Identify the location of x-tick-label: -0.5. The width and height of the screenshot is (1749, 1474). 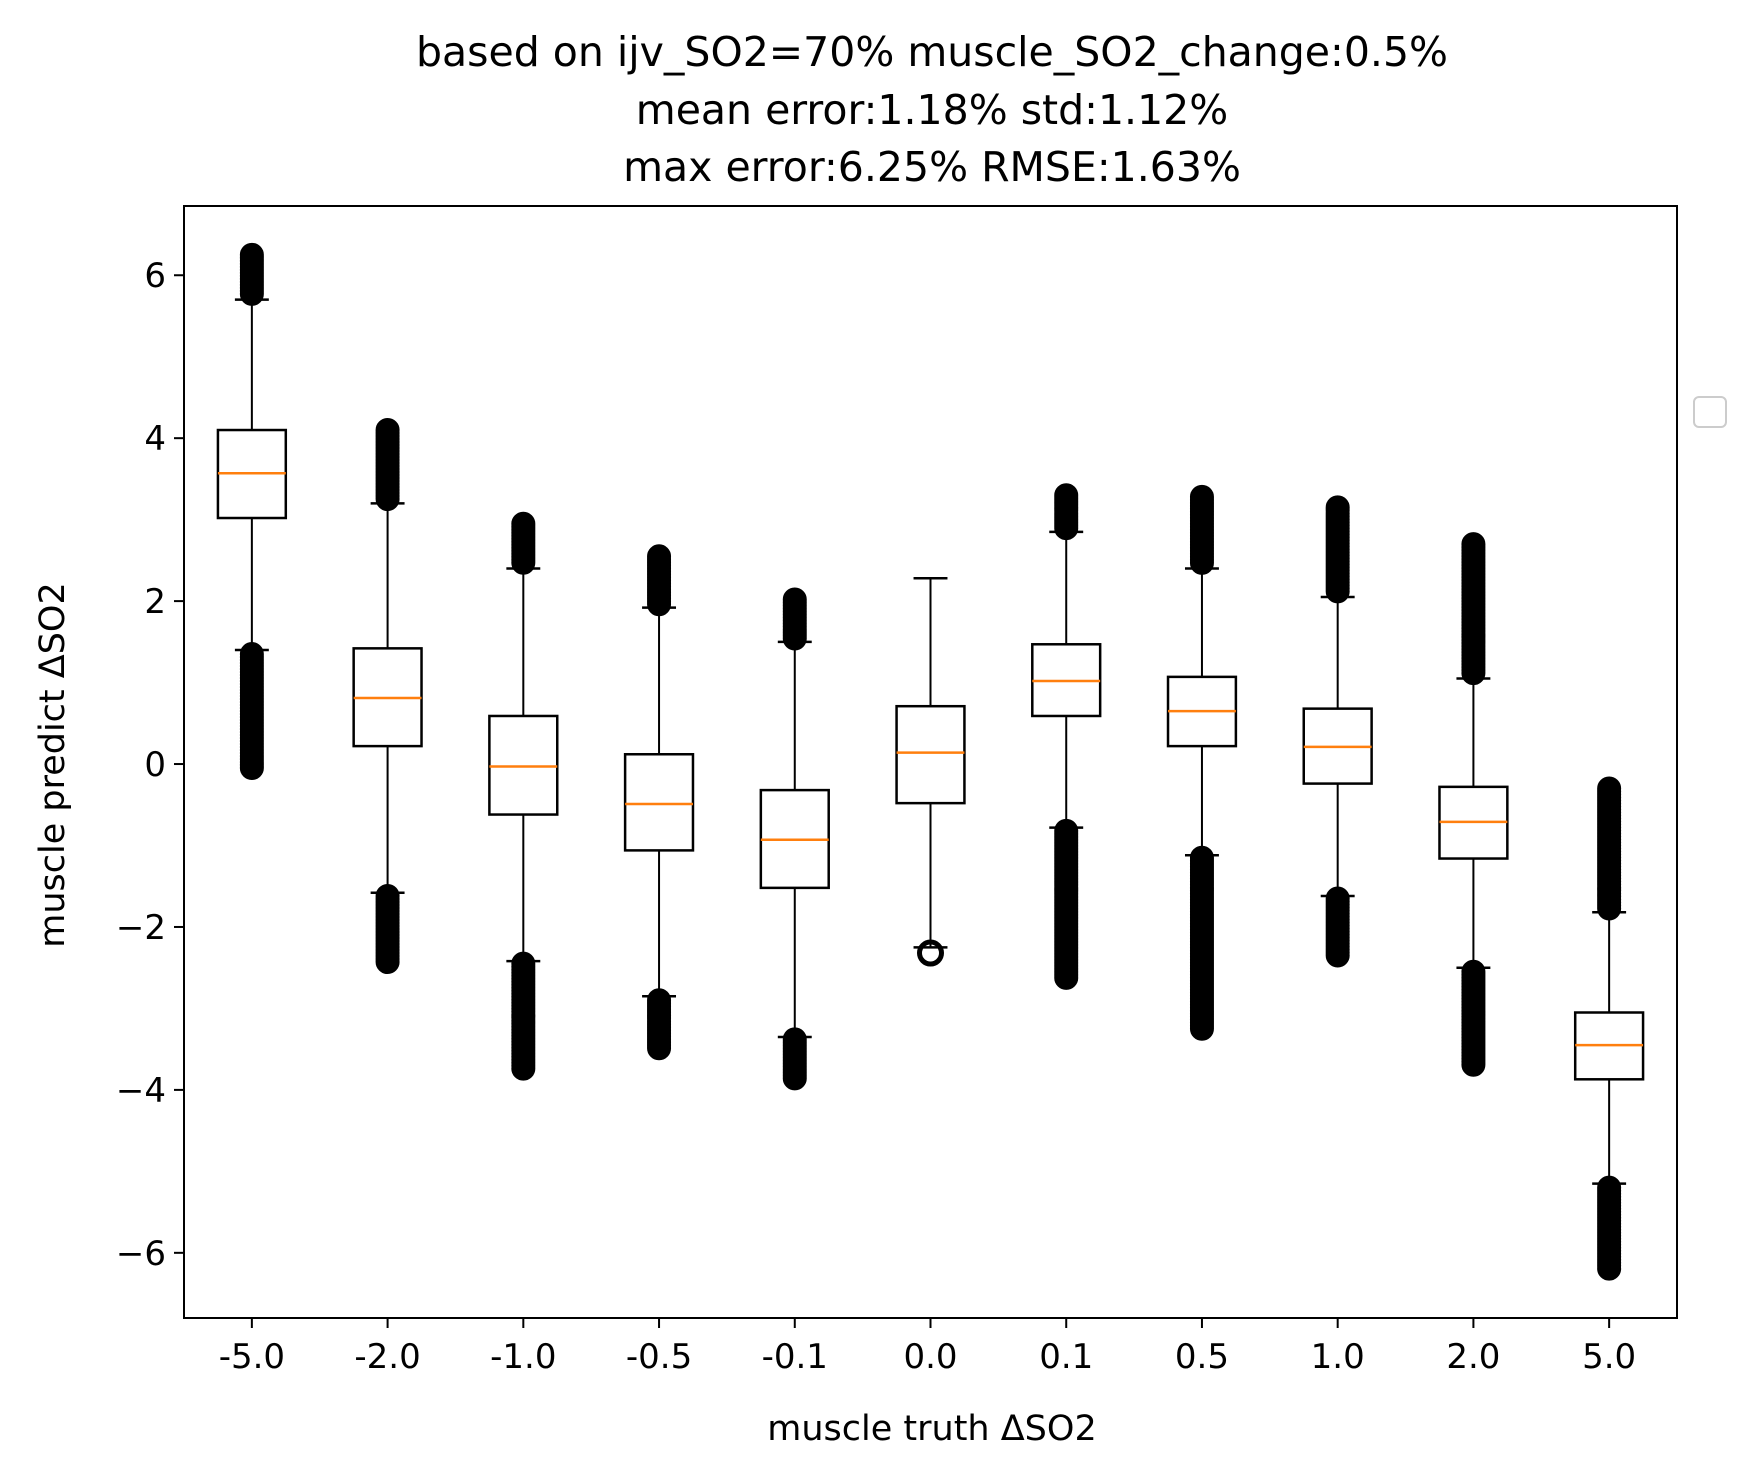
(659, 1357).